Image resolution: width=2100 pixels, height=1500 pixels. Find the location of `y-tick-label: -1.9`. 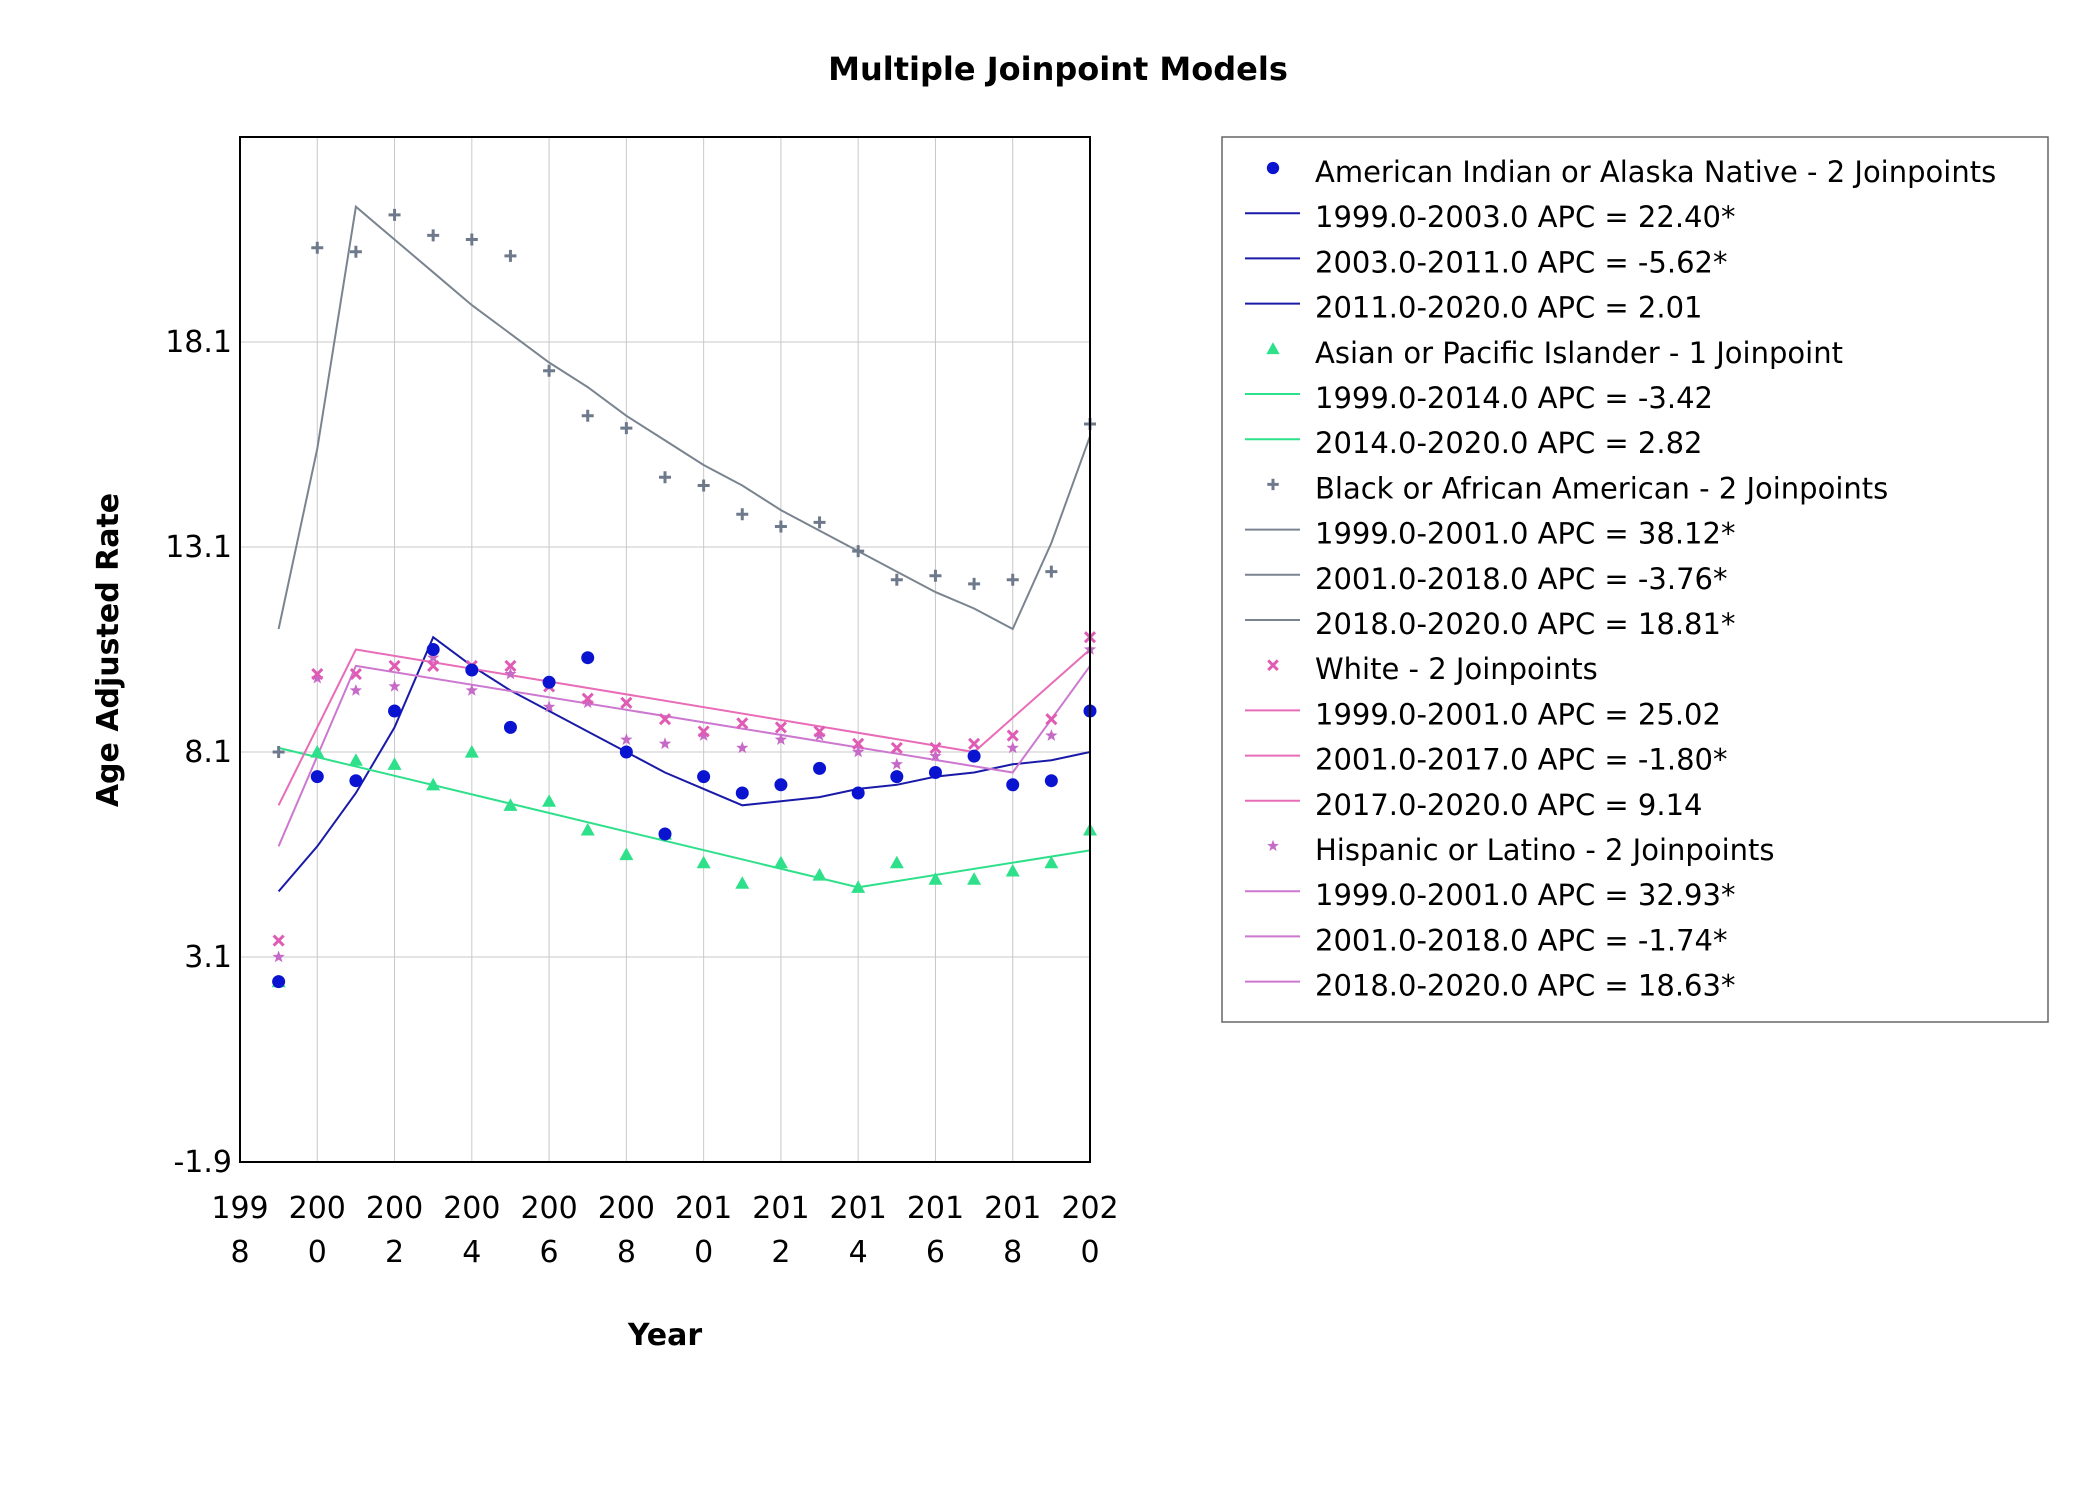

y-tick-label: -1.9 is located at coordinates (202, 1162).